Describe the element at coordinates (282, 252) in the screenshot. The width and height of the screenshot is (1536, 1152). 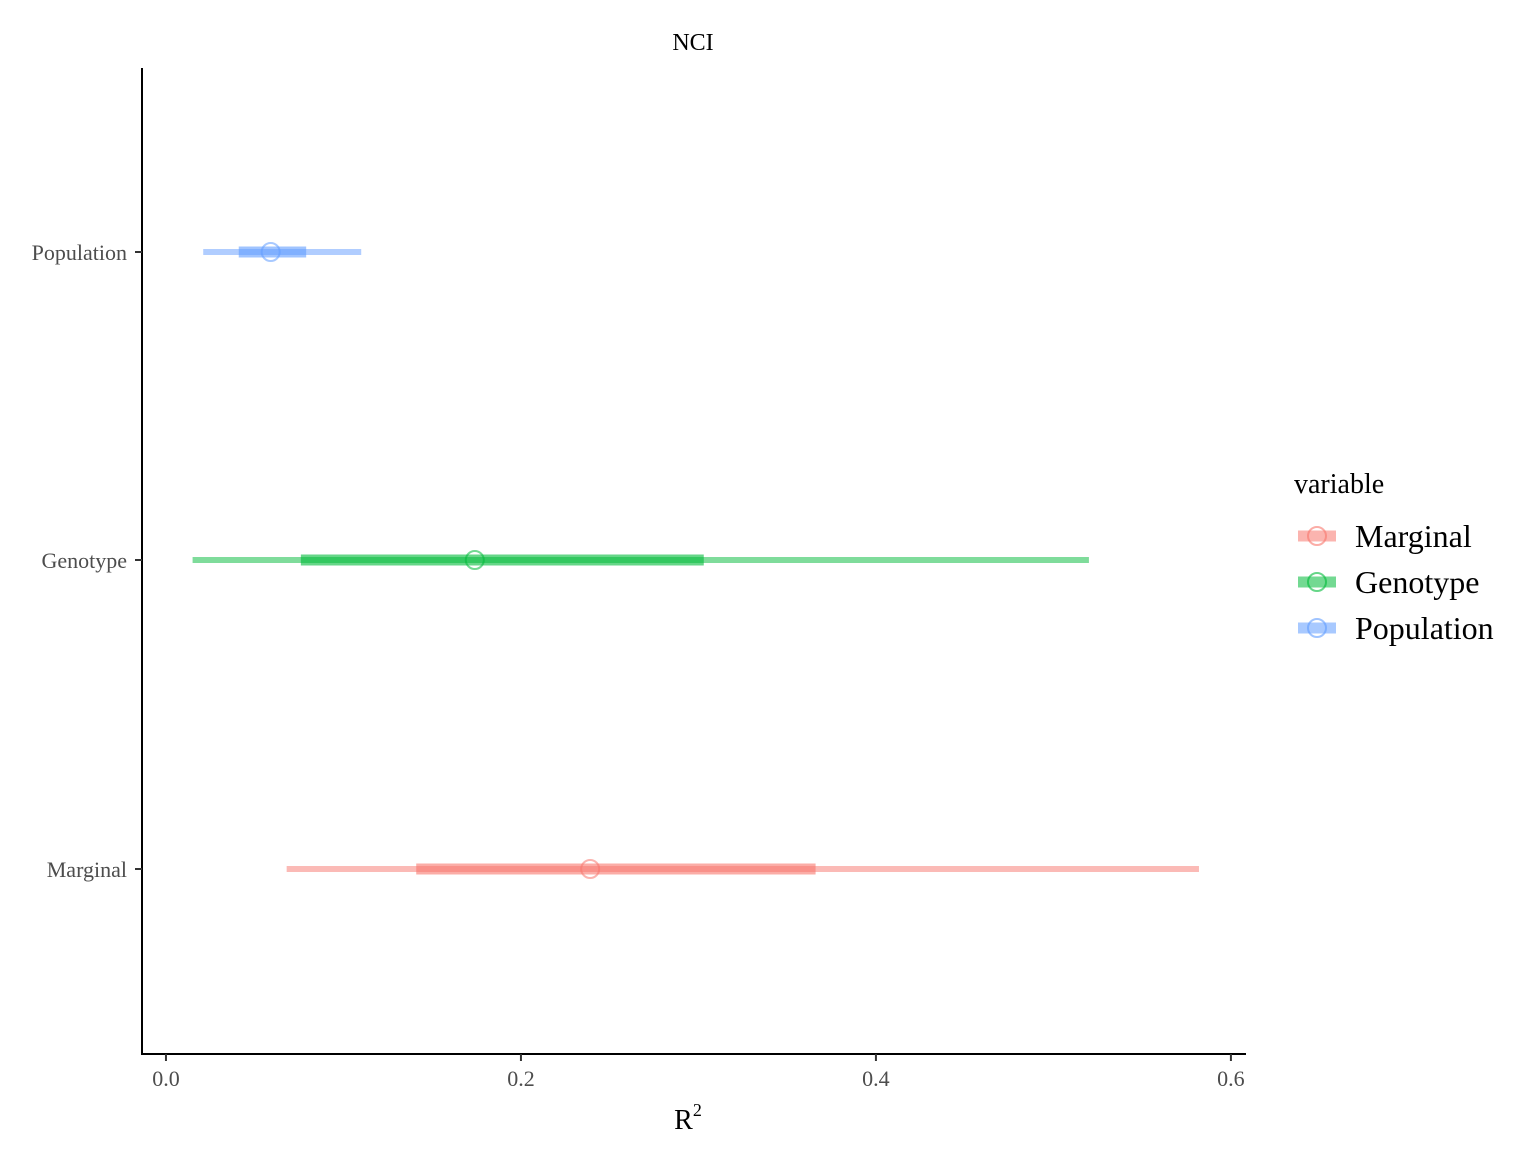
I see `series-population` at that location.